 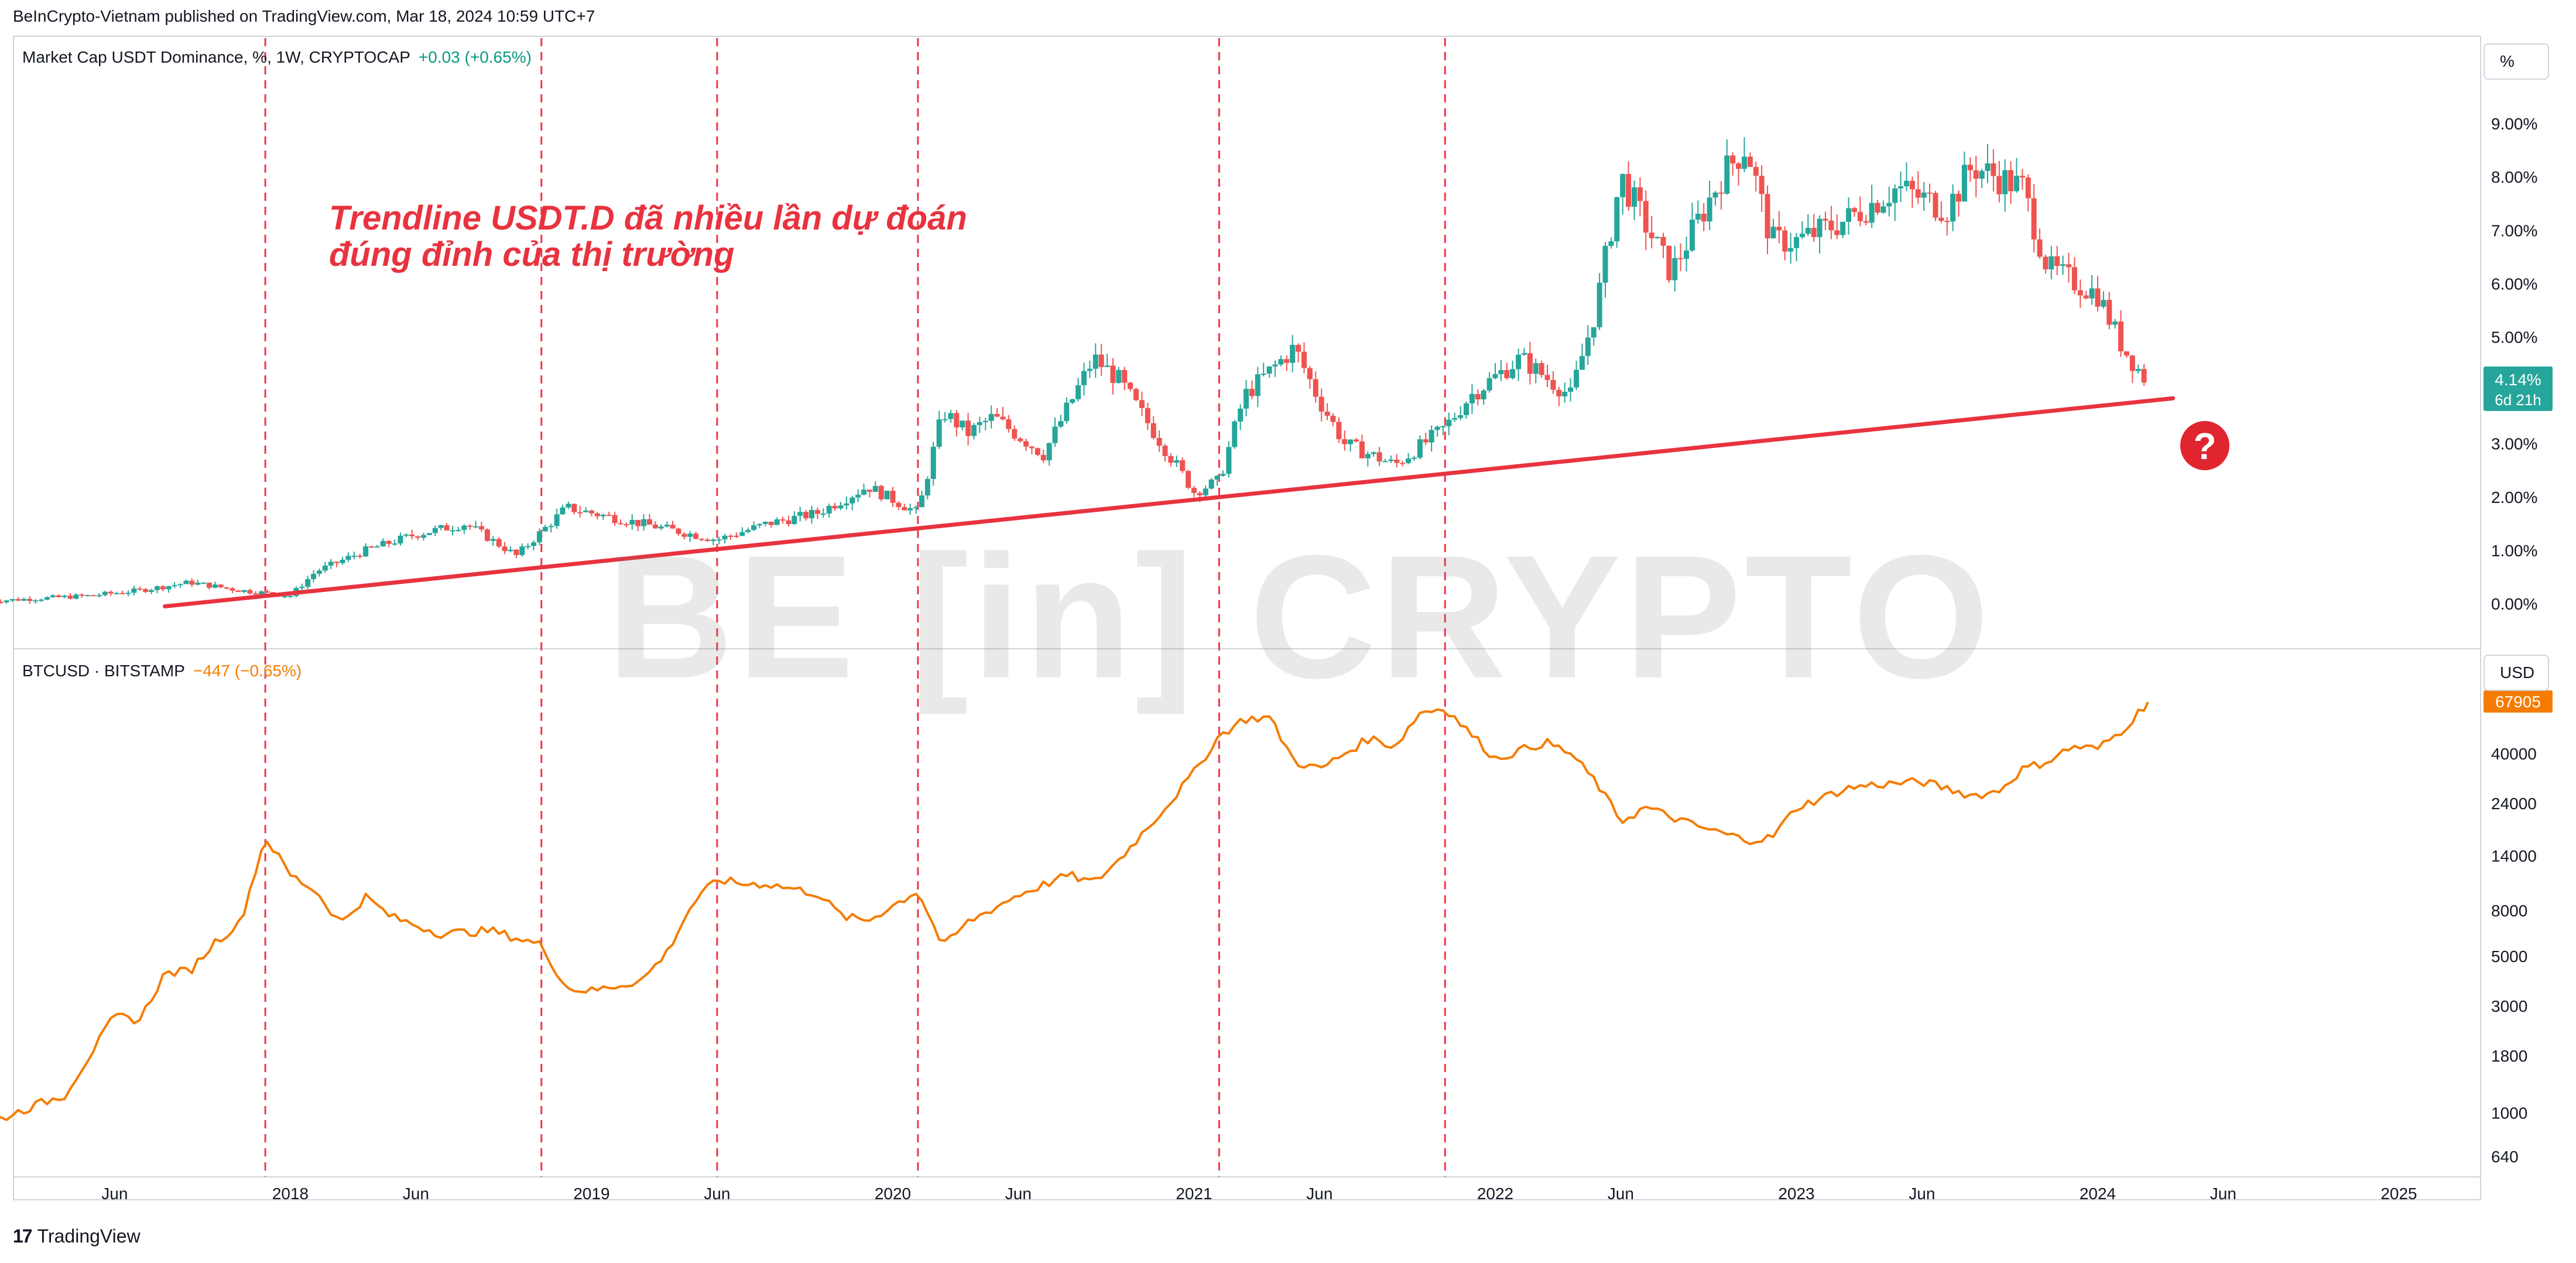 What do you see at coordinates (2516, 673) in the screenshot?
I see `usd-currency-button: USD` at bounding box center [2516, 673].